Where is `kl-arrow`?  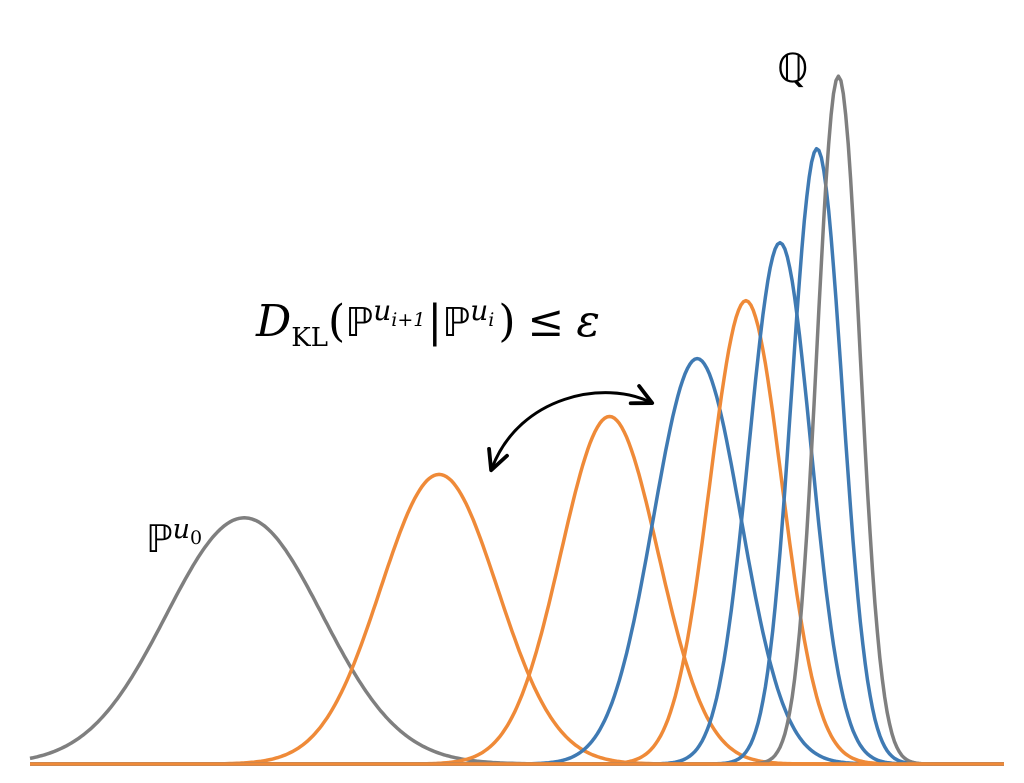
kl-arrow is located at coordinates (571, 428).